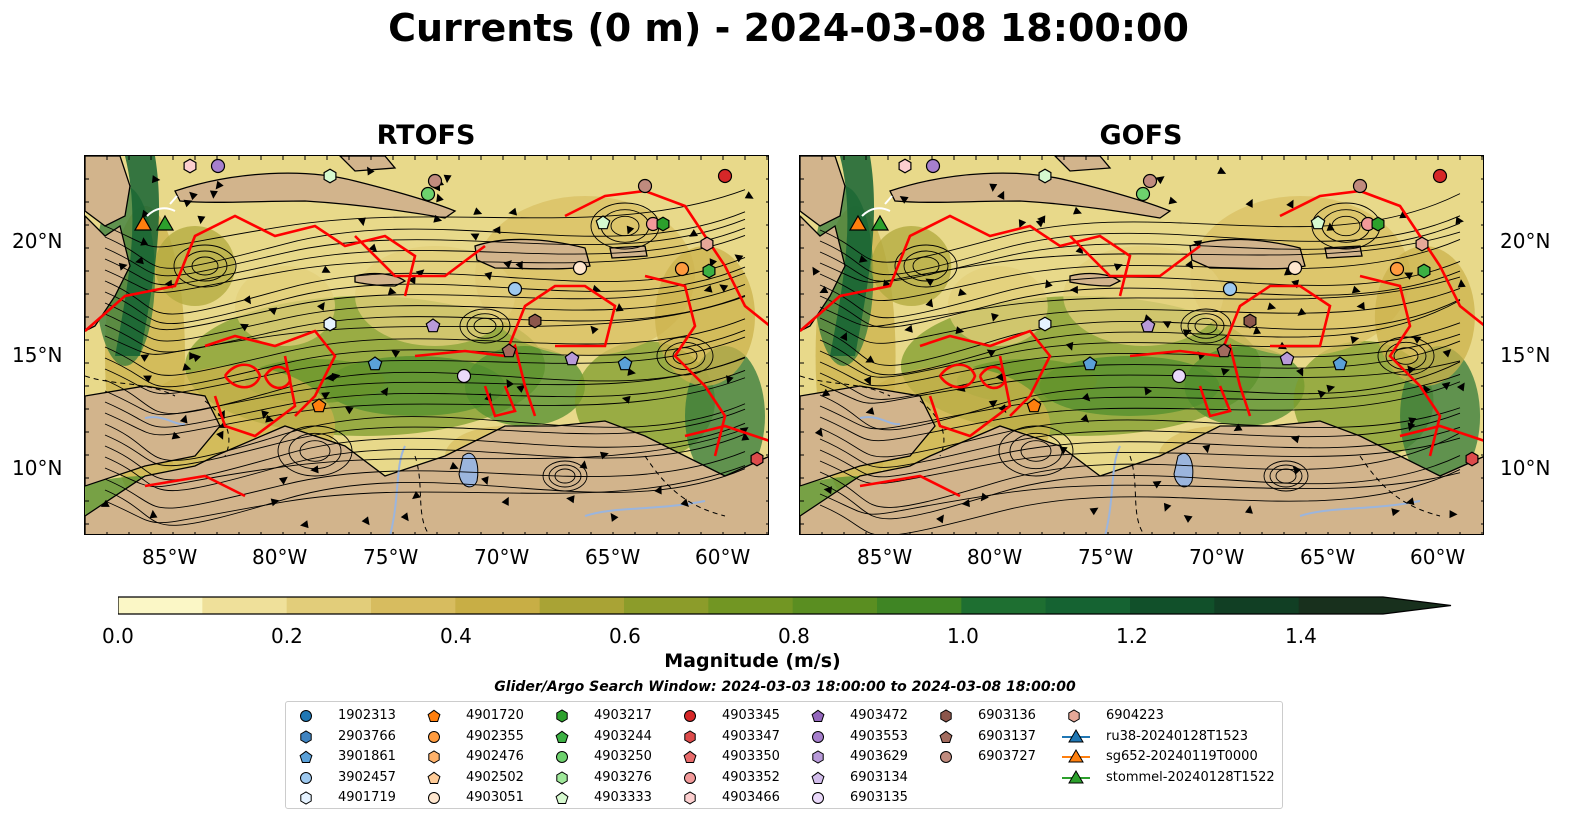 The width and height of the screenshot is (1577, 827). Describe the element at coordinates (1183, 470) in the screenshot. I see `lake-maracaibo` at that location.